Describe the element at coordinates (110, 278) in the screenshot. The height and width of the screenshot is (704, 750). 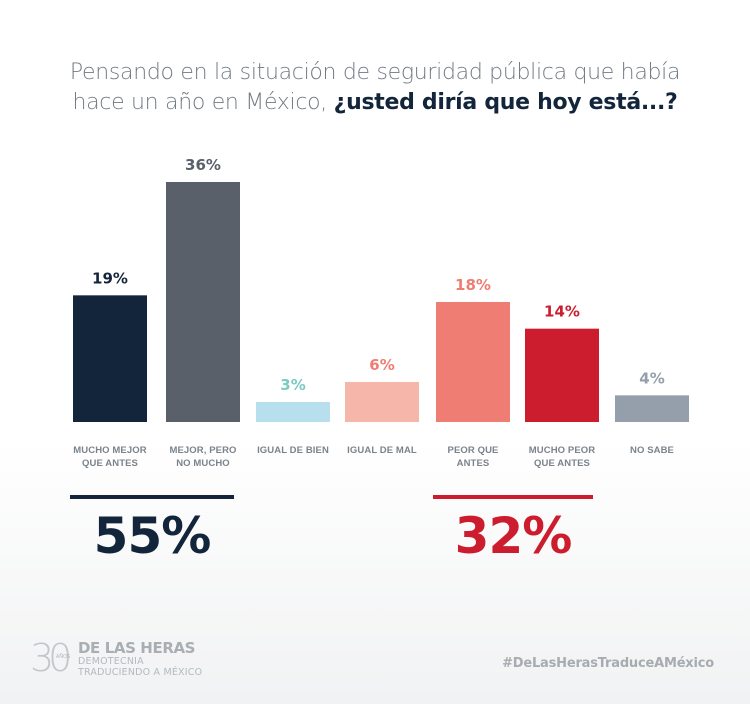
I see `value-label-0: 19%` at that location.